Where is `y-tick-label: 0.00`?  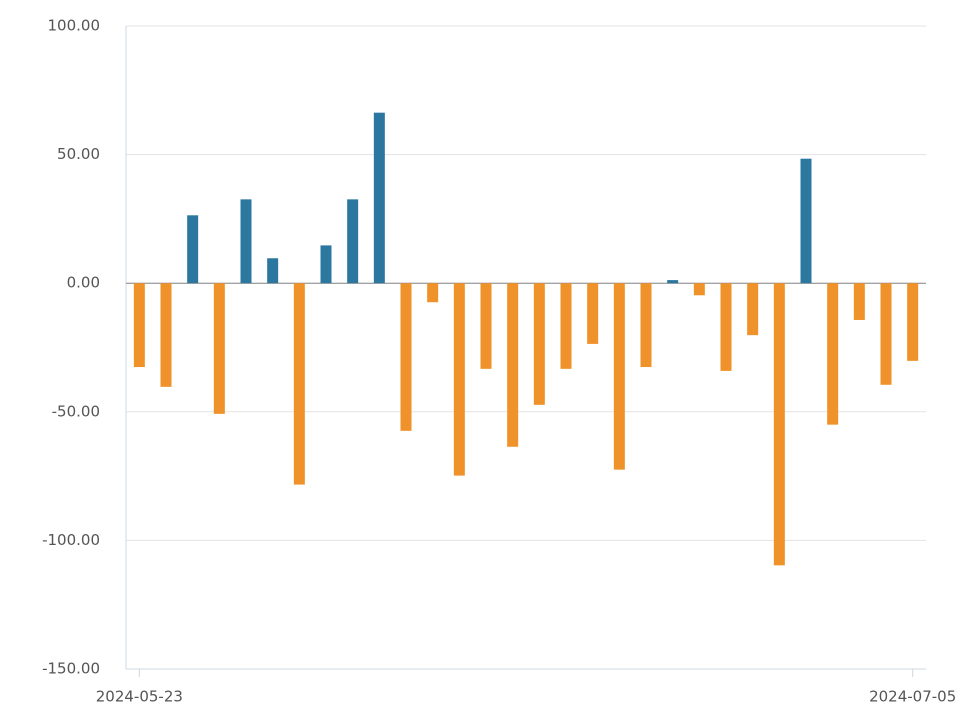
y-tick-label: 0.00 is located at coordinates (83, 283).